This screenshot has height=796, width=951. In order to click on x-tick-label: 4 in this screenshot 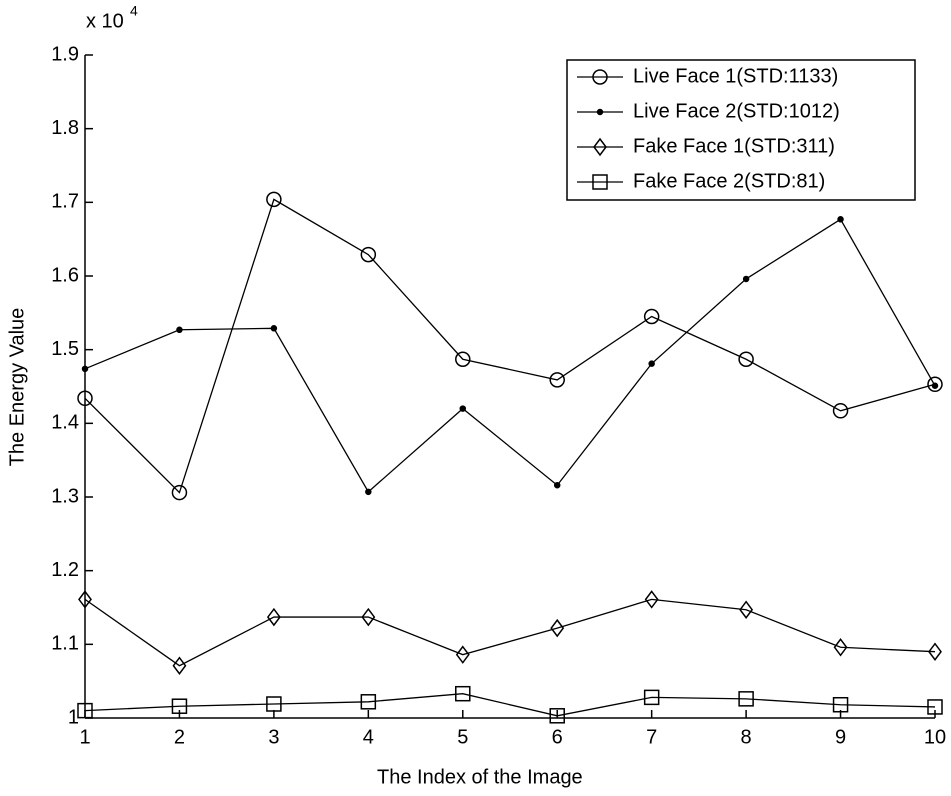, I will do `click(368, 737)`.